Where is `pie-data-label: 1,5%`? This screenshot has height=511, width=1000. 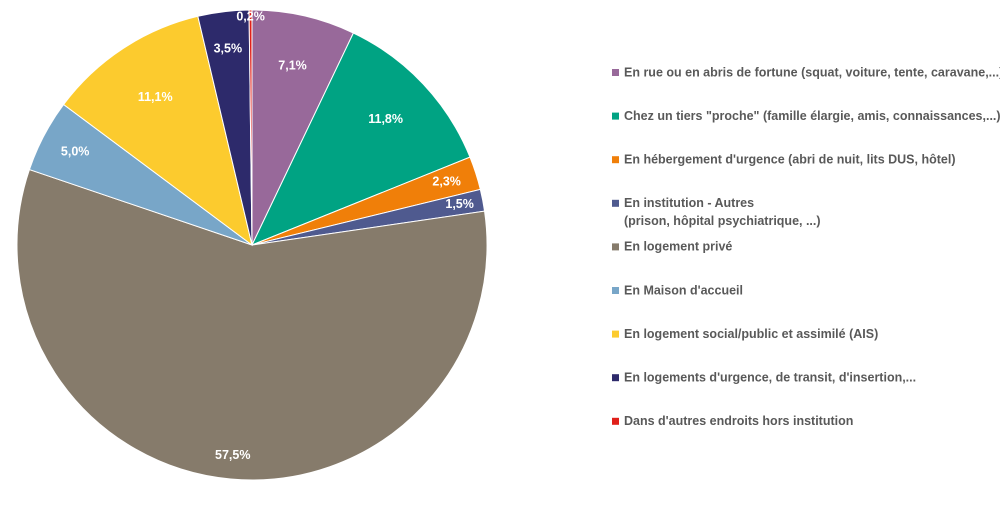 pie-data-label: 1,5% is located at coordinates (459, 204).